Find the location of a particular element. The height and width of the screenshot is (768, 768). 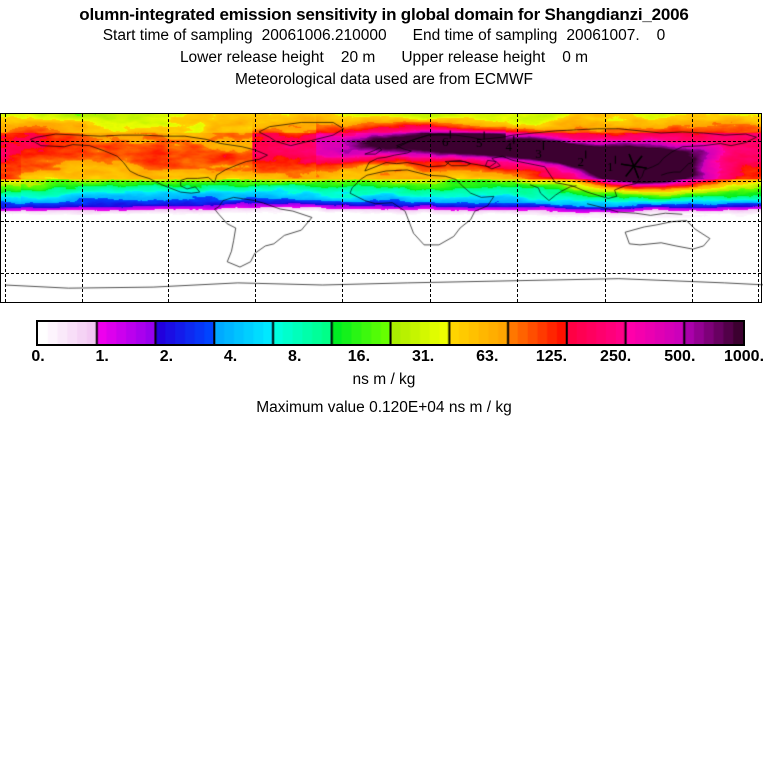

colorbar-gradient is located at coordinates (390, 333).